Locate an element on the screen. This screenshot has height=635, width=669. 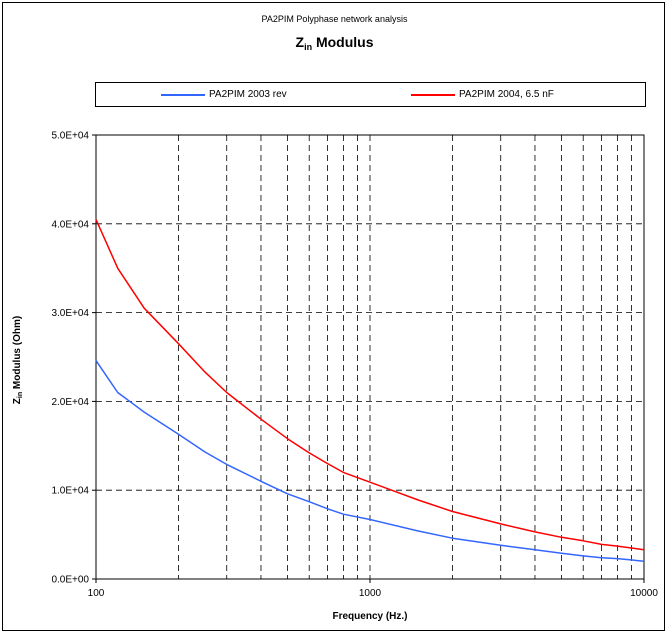
y-tick-label: 5.0E+04 is located at coordinates (70, 136).